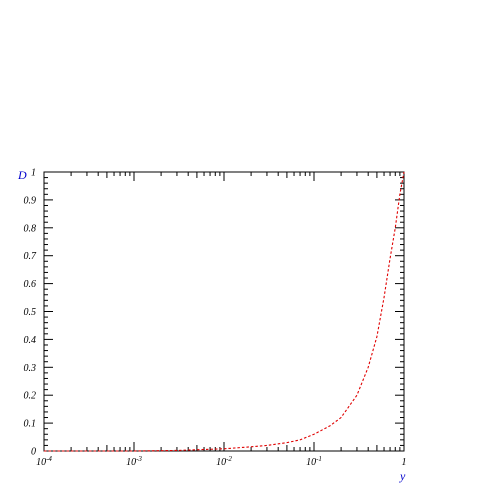 The height and width of the screenshot is (485, 485). I want to click on y-tick-label: 1, so click(33, 173).